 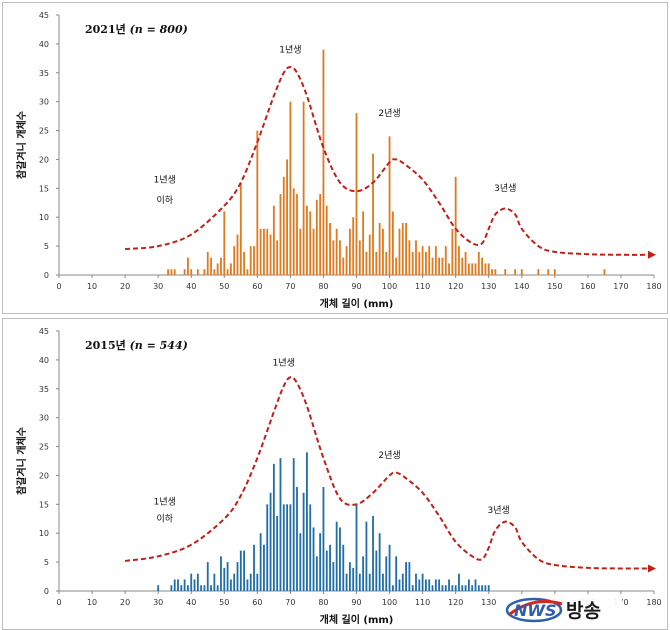 What do you see at coordinates (488, 602) in the screenshot?
I see `x-tick-label: 130` at bounding box center [488, 602].